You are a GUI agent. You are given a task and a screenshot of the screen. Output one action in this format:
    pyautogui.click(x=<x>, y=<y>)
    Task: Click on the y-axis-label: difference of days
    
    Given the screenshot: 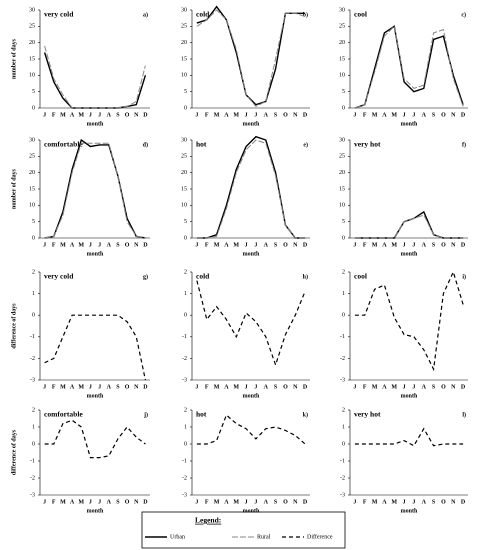 What is the action you would take?
    pyautogui.click(x=14, y=326)
    